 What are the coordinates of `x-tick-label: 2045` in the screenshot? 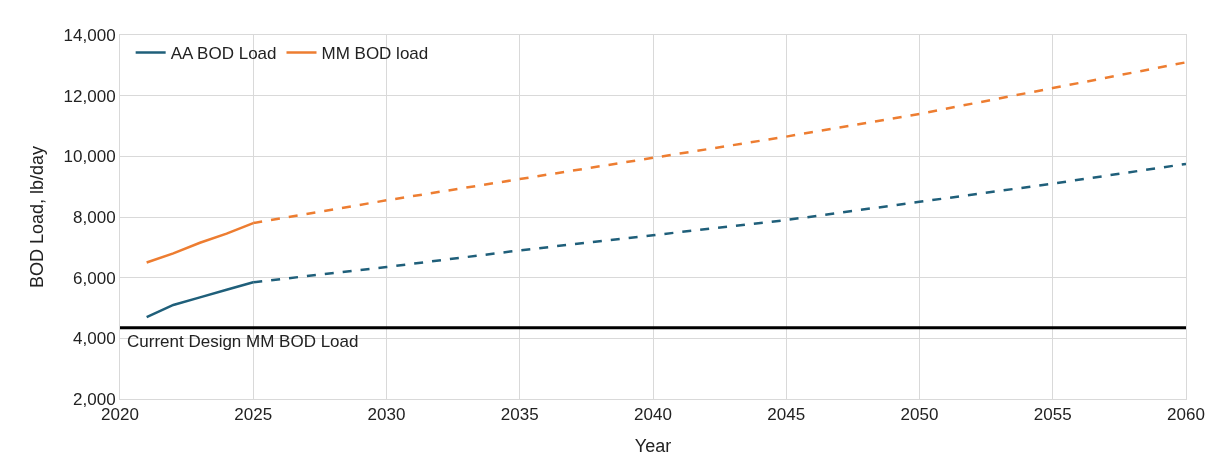 It's located at (786, 415).